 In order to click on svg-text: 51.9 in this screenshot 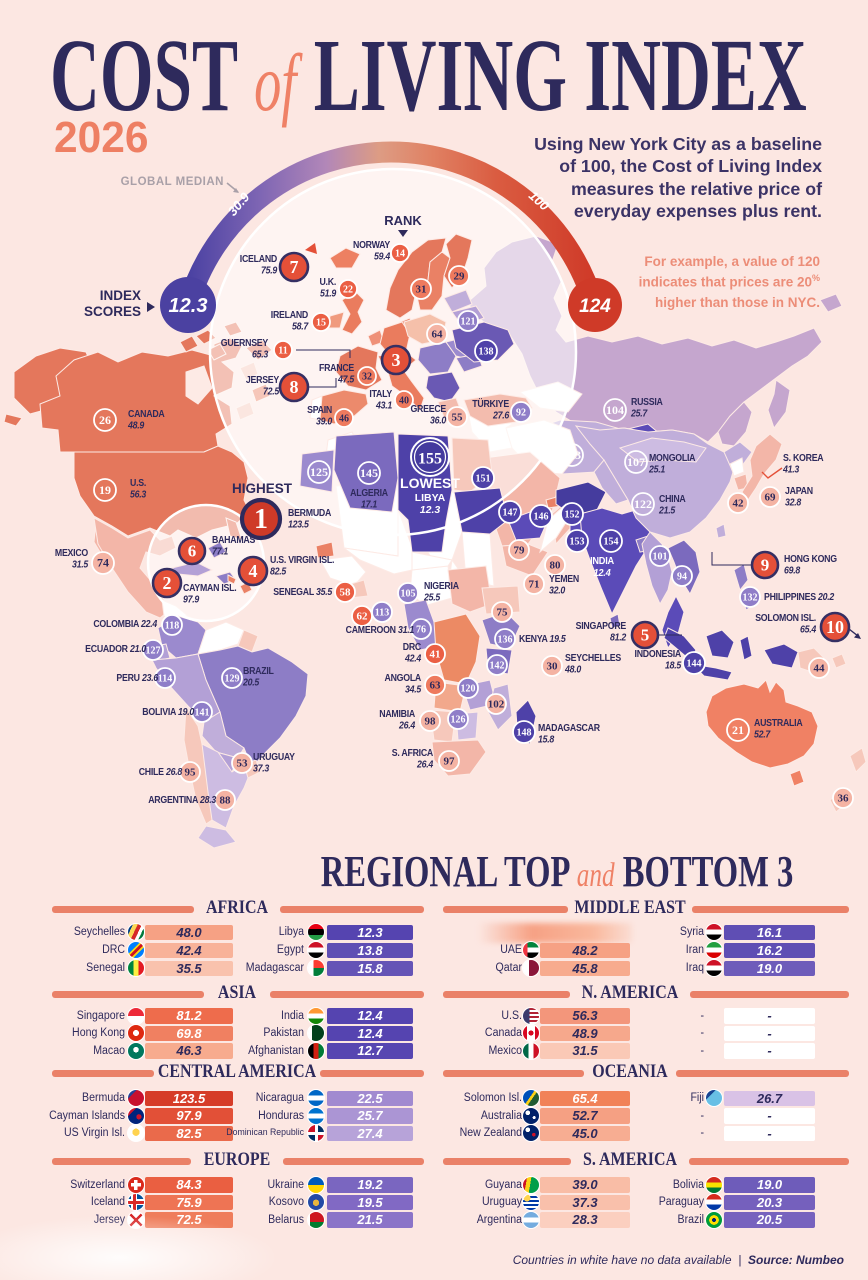, I will do `click(328, 293)`.